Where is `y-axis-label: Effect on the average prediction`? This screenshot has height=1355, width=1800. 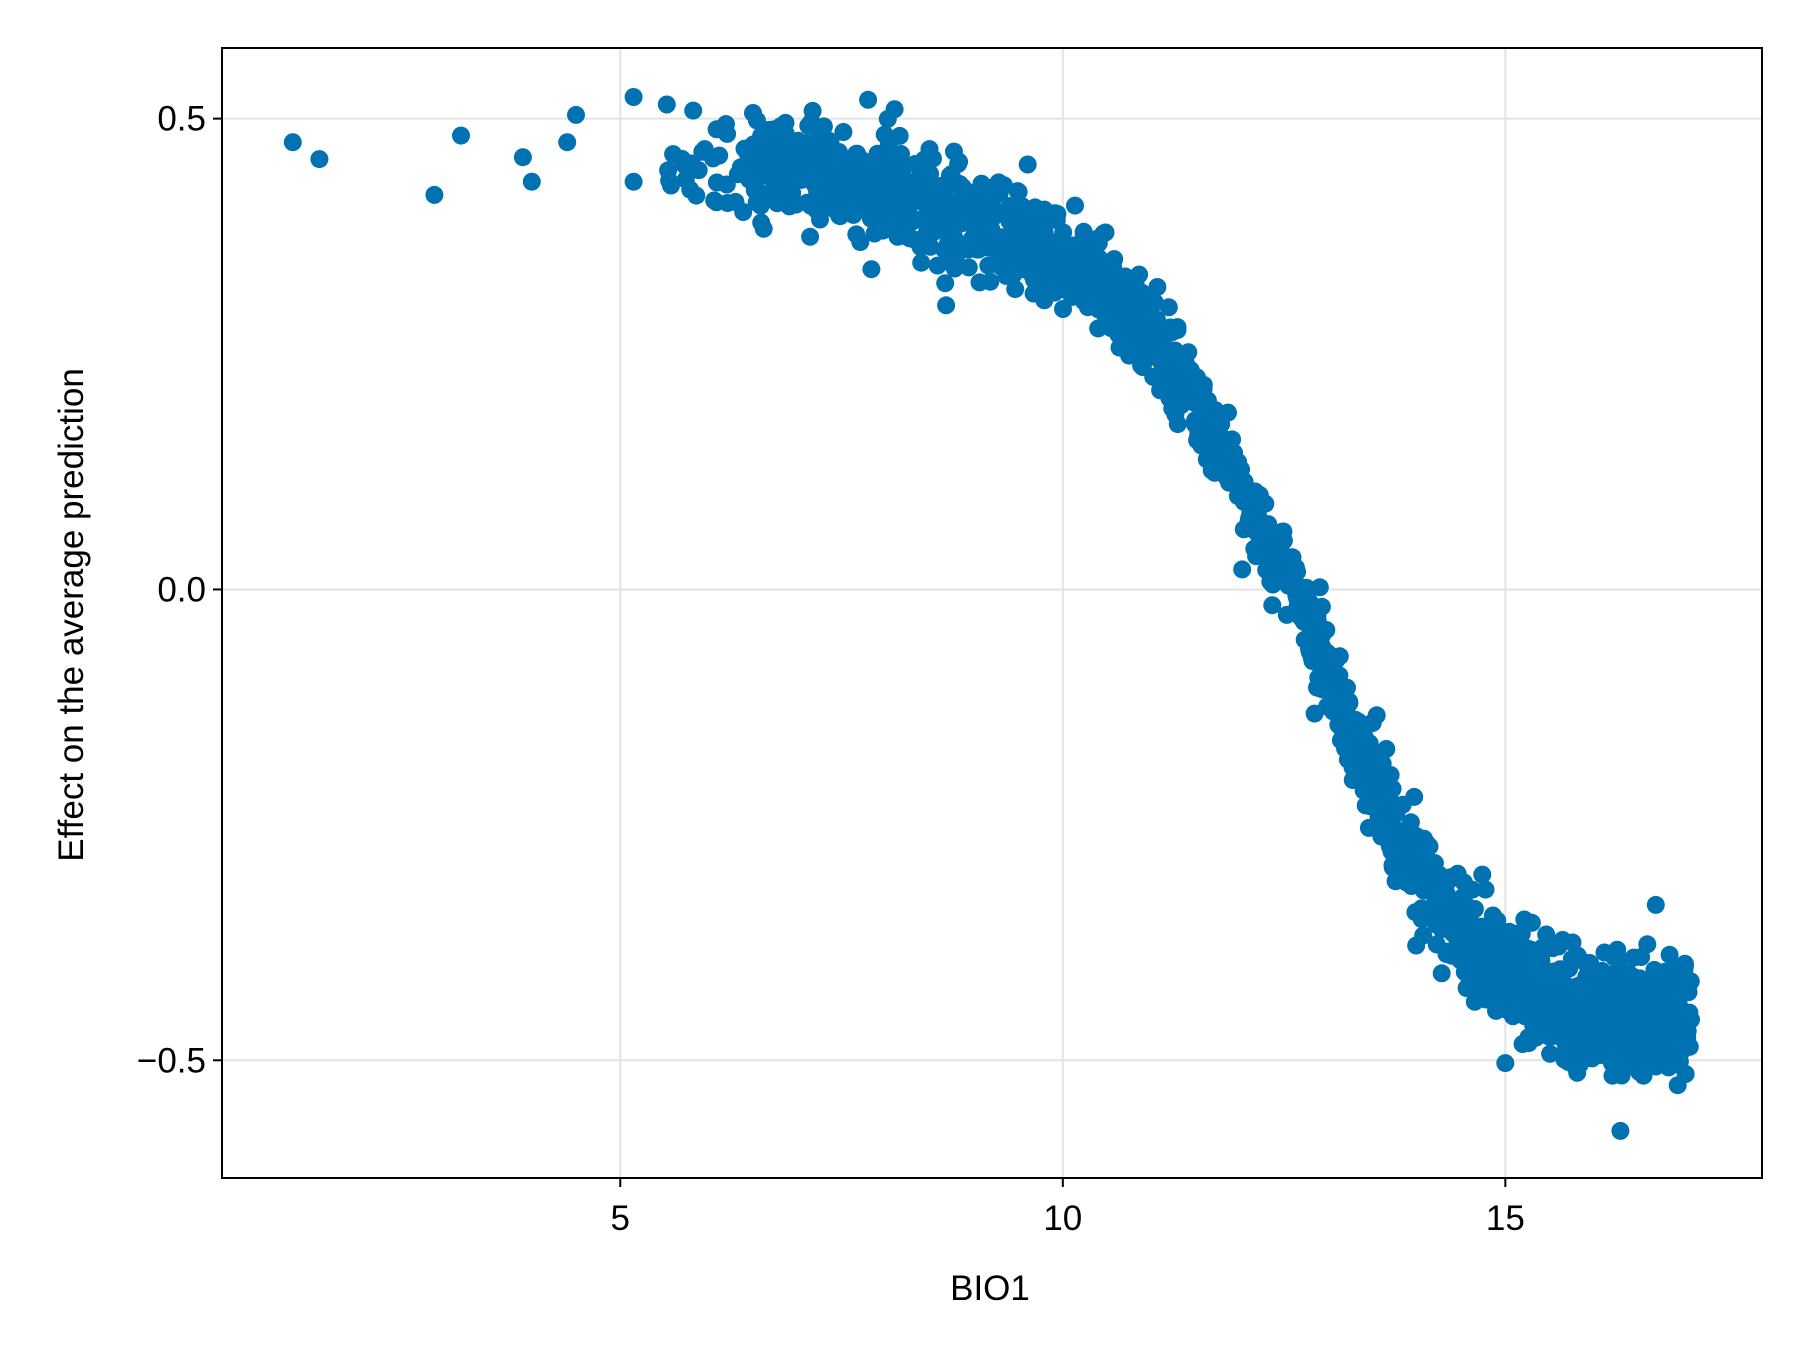
y-axis-label: Effect on the average prediction is located at coordinates (71, 615).